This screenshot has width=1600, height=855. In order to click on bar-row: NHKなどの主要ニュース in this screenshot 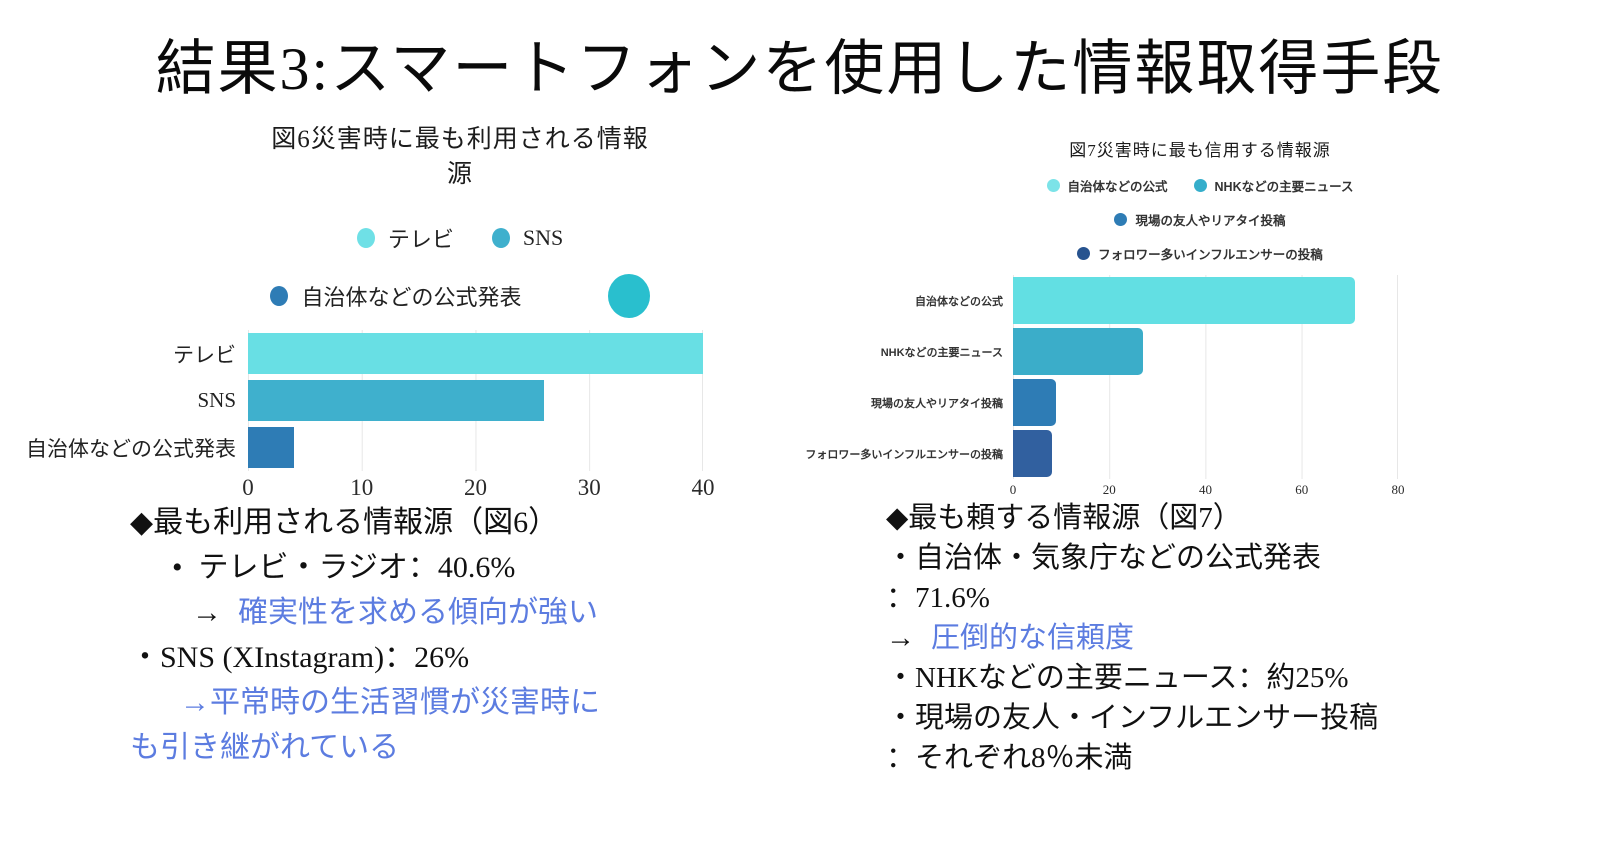, I will do `click(1094, 351)`.